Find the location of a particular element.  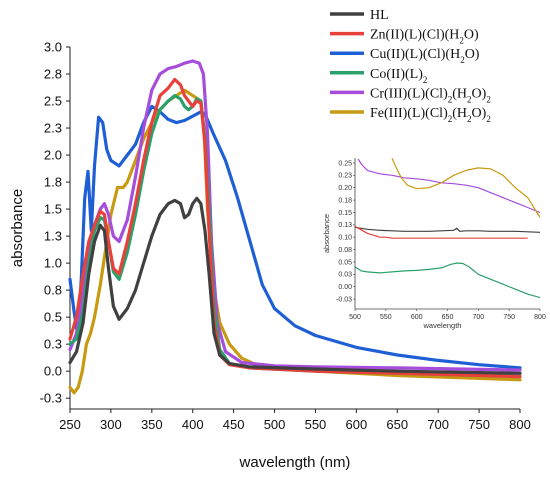

inset-y-tick-label: 0.25 is located at coordinates (345, 163).